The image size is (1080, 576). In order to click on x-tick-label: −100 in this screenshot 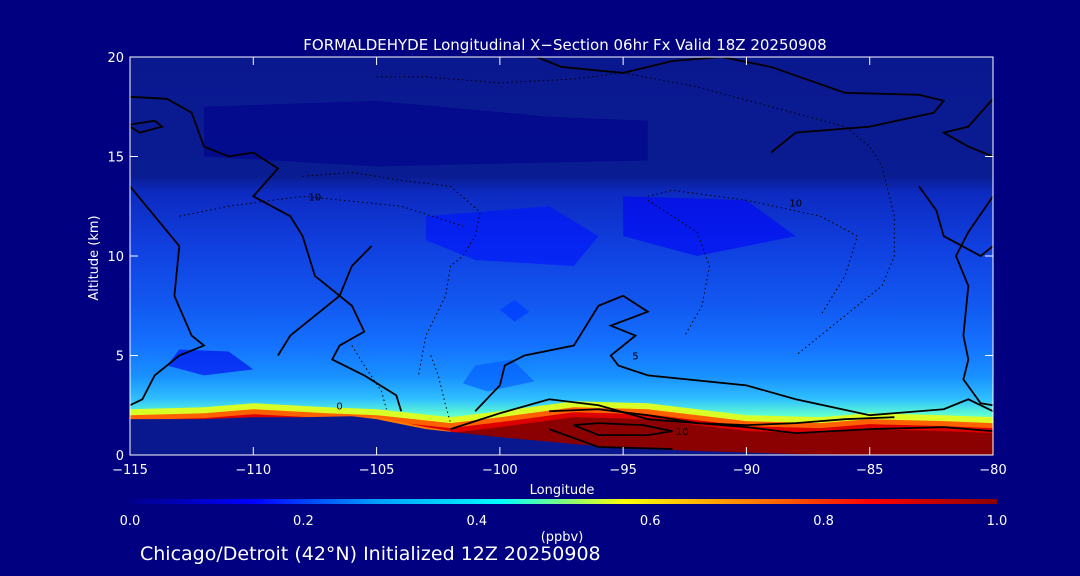, I will do `click(500, 470)`.